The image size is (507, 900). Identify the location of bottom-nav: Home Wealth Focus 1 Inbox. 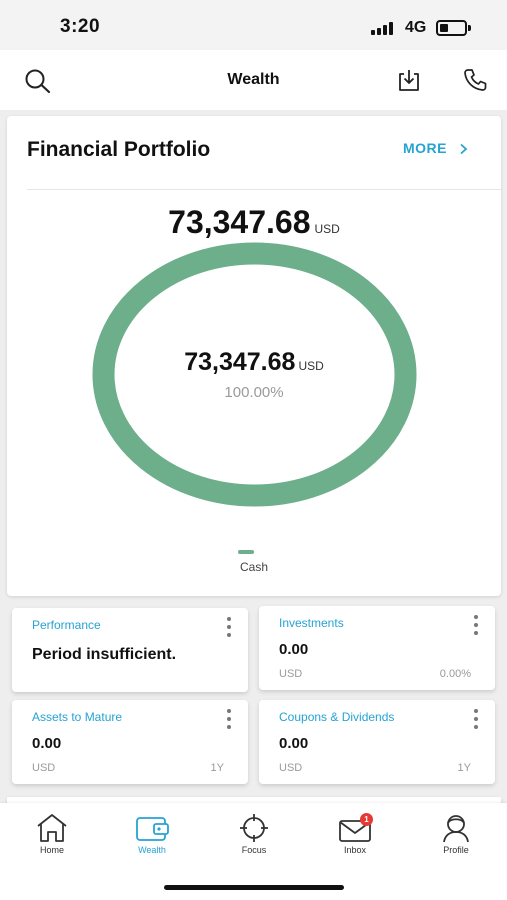
(253, 851).